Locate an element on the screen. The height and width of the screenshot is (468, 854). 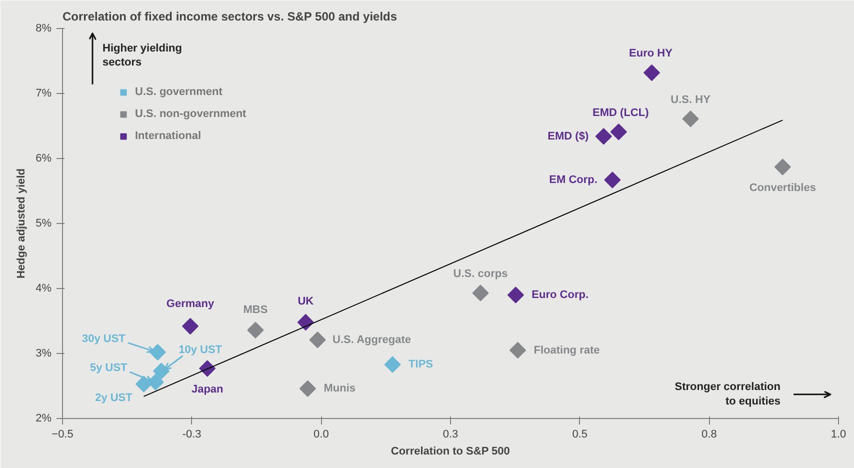
annotation: 5y UST is located at coordinates (109, 368).